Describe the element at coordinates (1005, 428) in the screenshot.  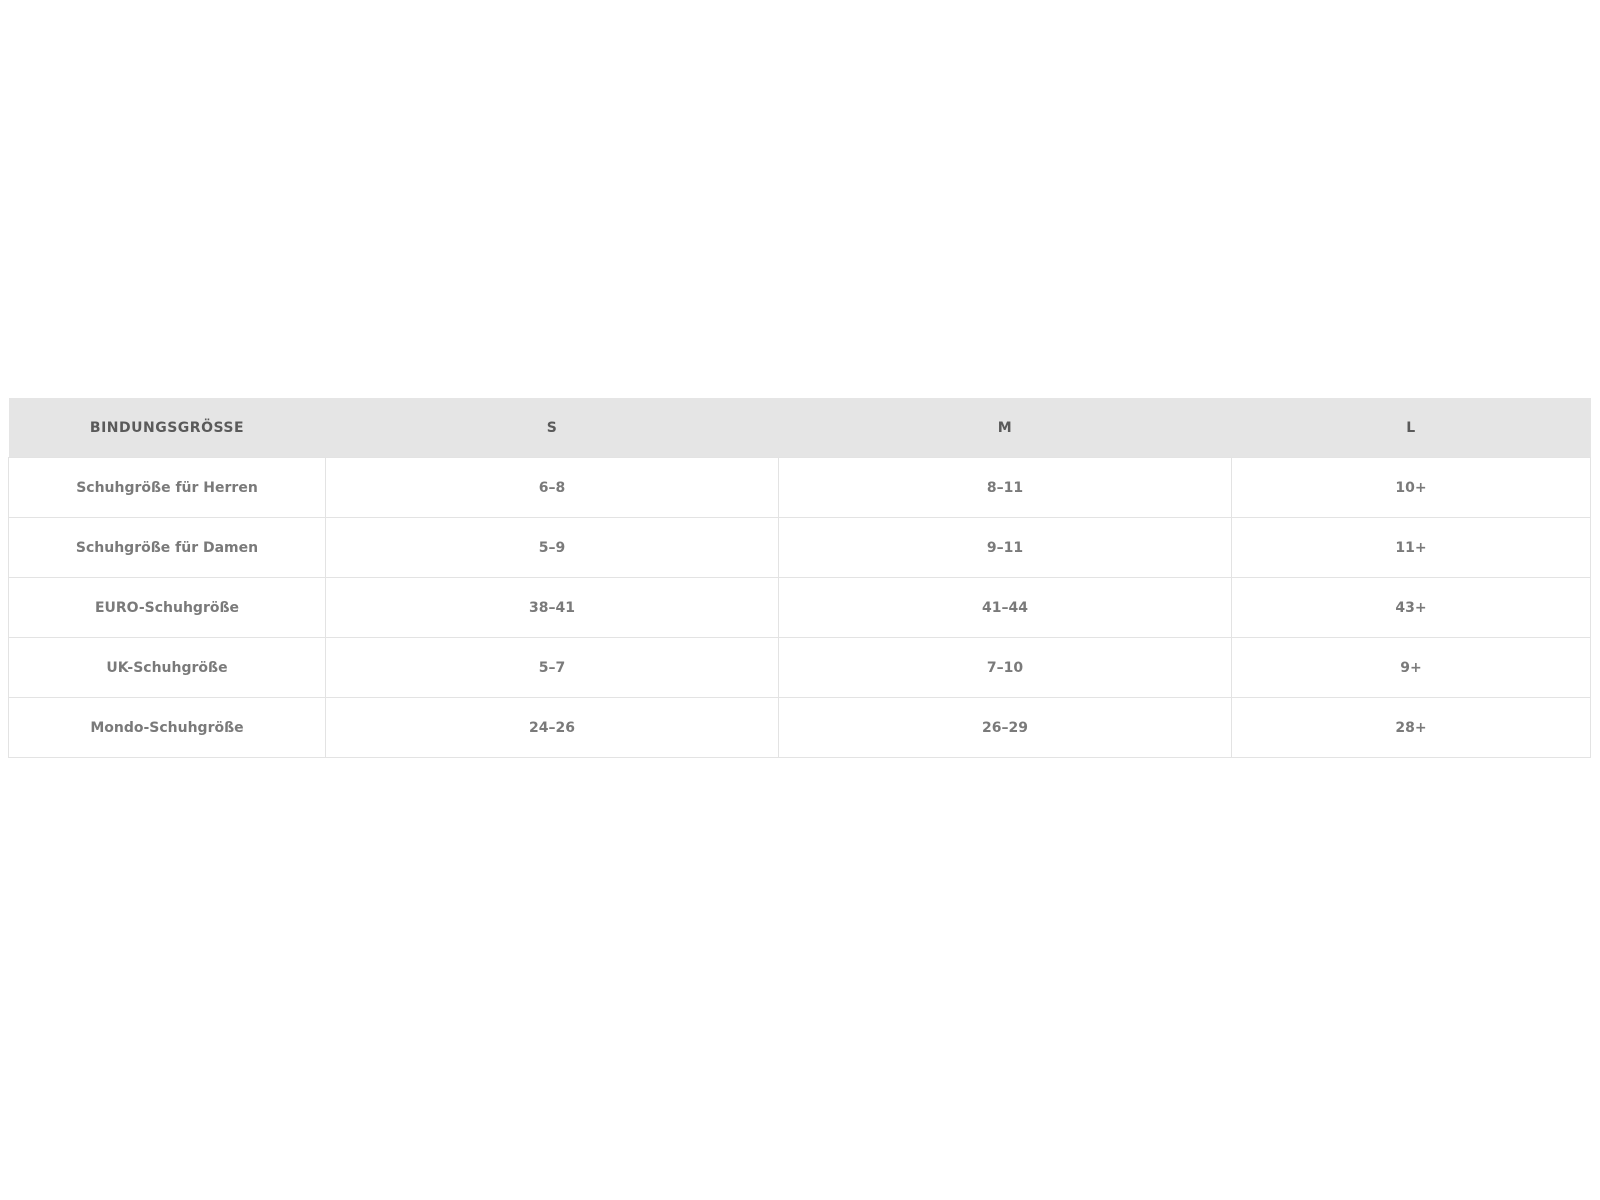
I see `header-cell: M` at that location.